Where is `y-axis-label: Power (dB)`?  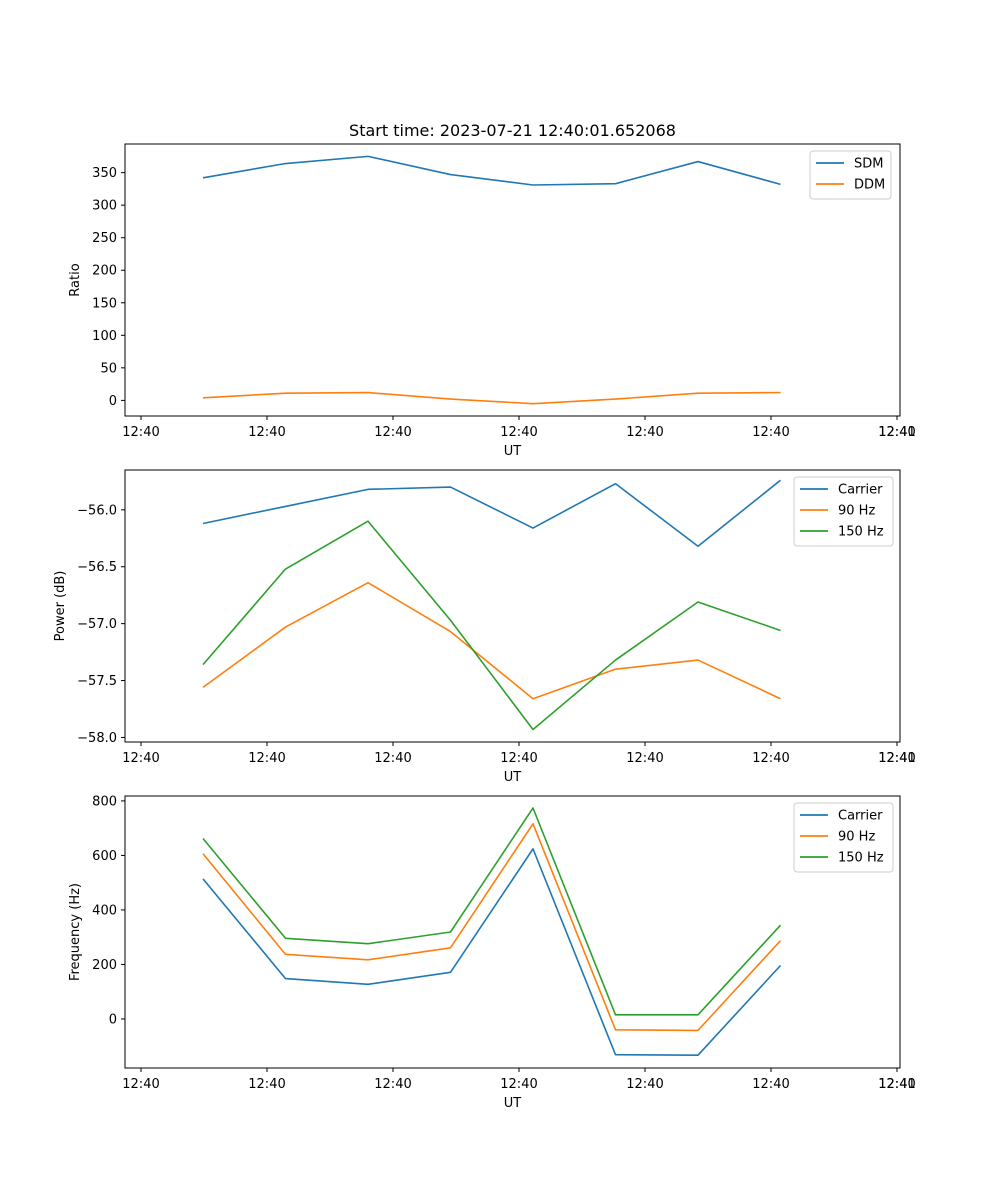 y-axis-label: Power (dB) is located at coordinates (60, 606).